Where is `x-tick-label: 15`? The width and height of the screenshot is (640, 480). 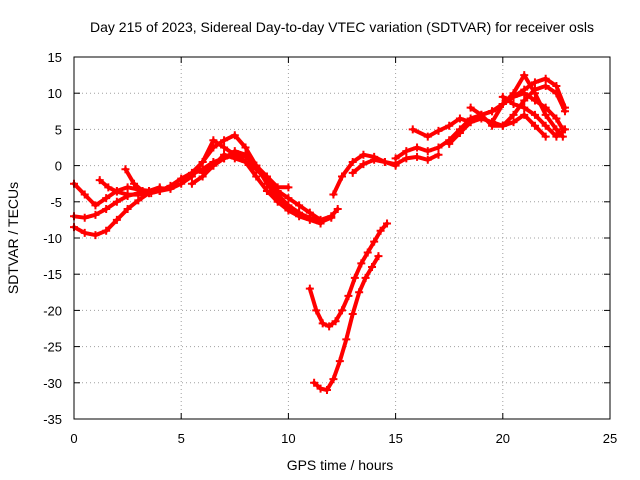 x-tick-label: 15 is located at coordinates (395, 438).